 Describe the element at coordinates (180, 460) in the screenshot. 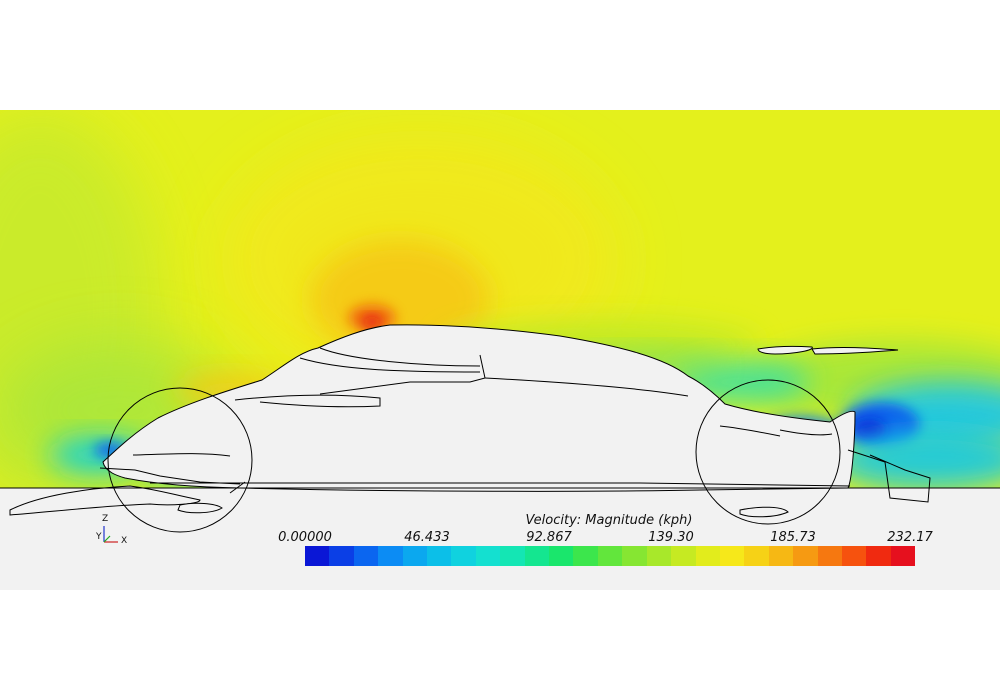

I see `front-wheel` at that location.